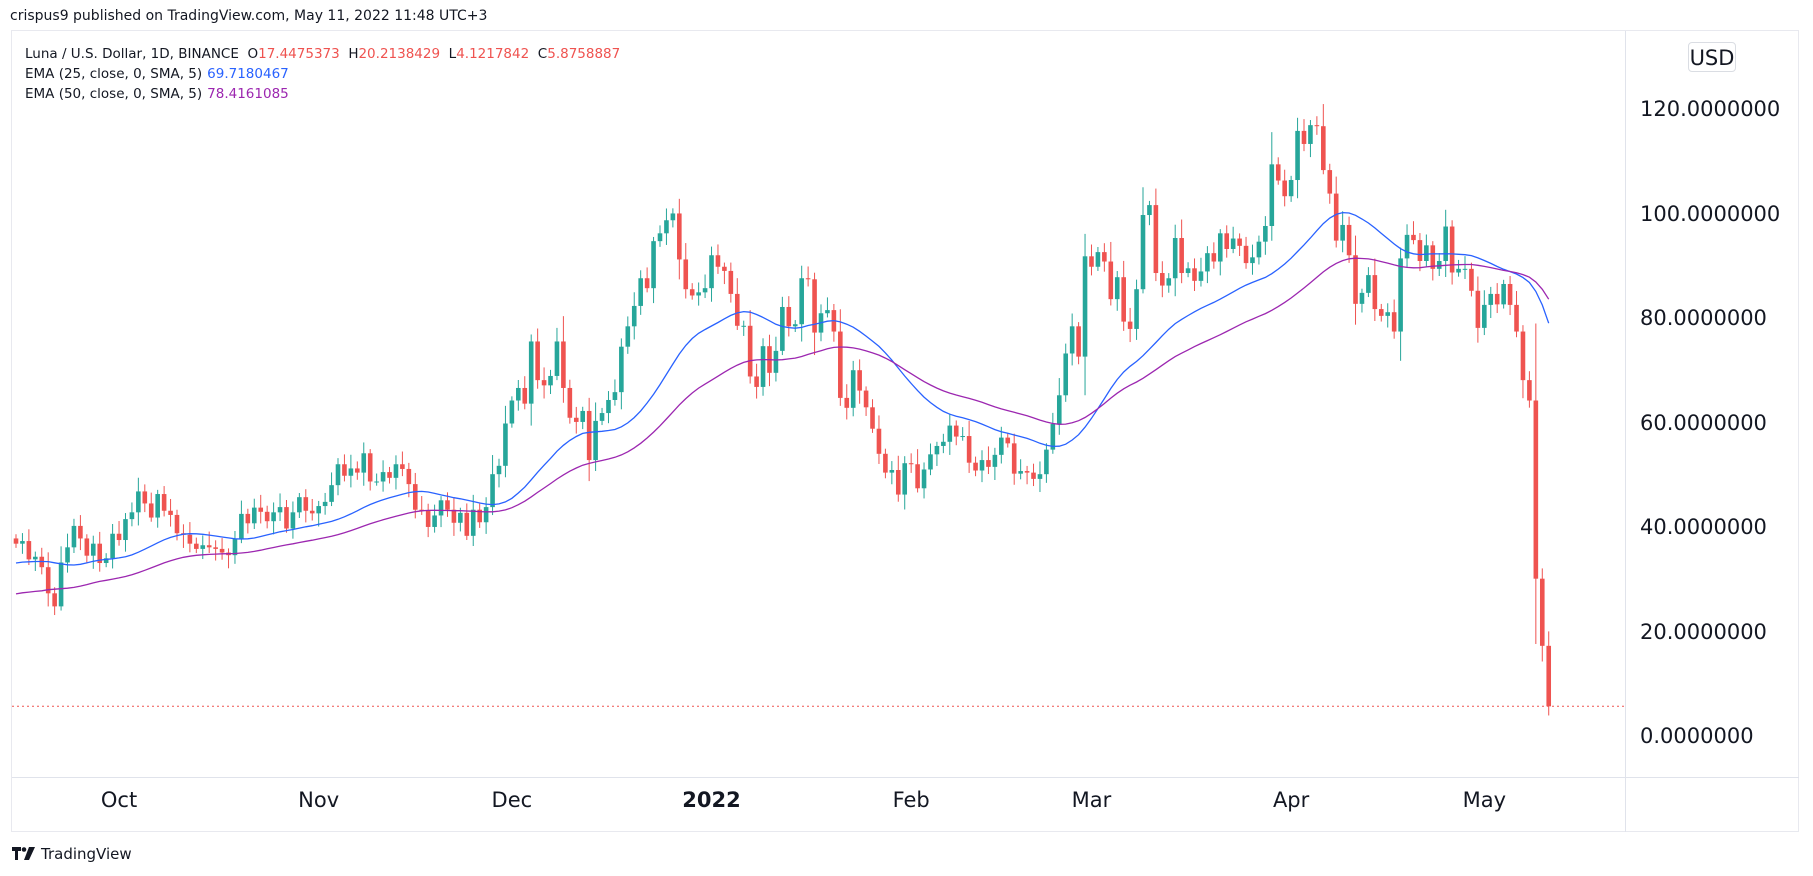 This screenshot has width=1813, height=876. What do you see at coordinates (1484, 800) in the screenshot?
I see `time-tick-label: May` at bounding box center [1484, 800].